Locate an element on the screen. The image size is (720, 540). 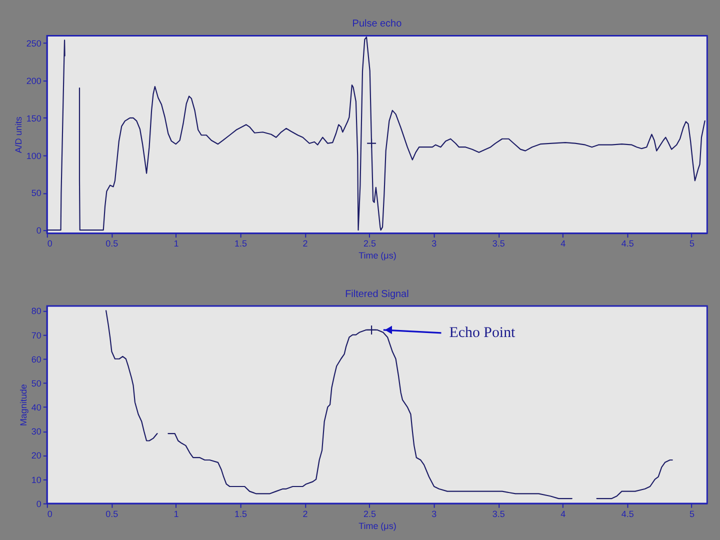
y-tick-label: 150 is located at coordinates (34, 118).